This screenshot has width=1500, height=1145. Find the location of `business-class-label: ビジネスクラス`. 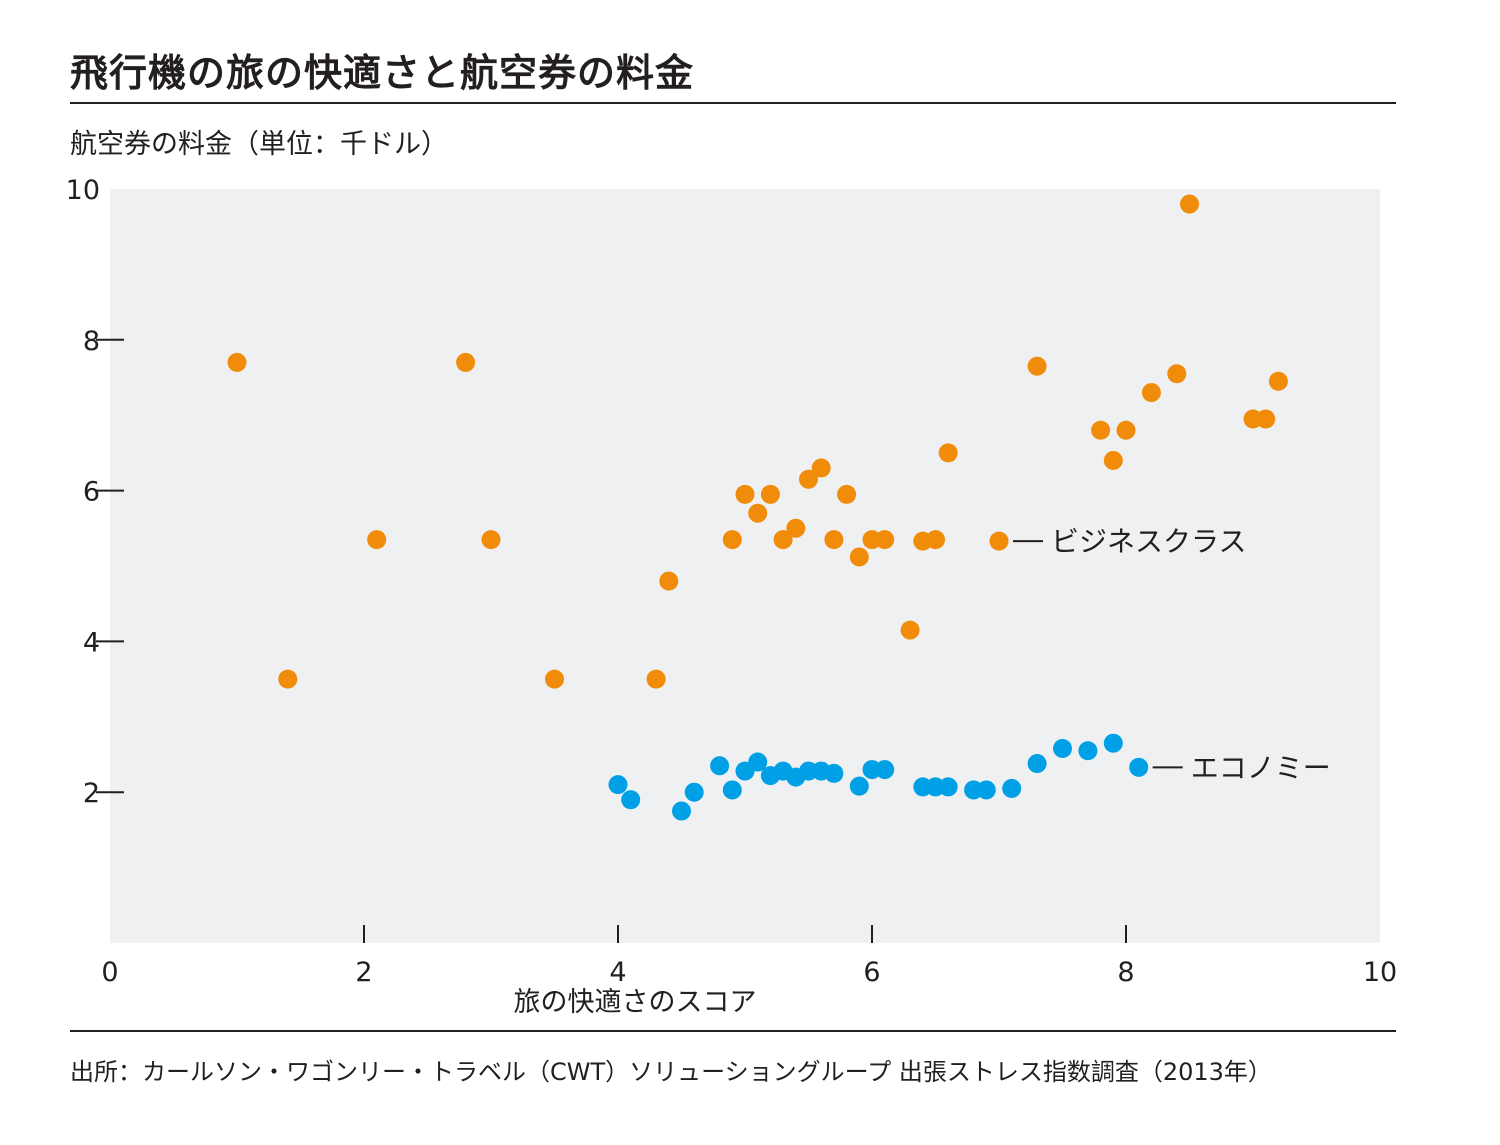

business-class-label: ビジネスクラス is located at coordinates (1148, 541).